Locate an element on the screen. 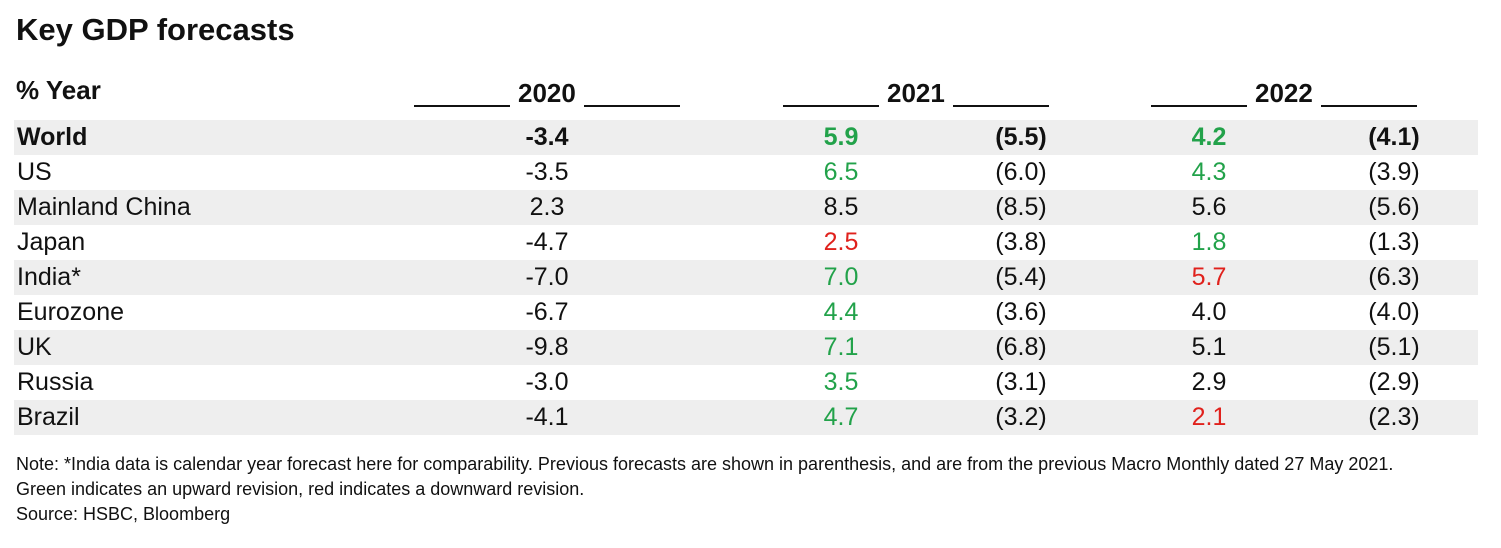 Image resolution: width=1501 pixels, height=548 pixels. country-cell: World is located at coordinates (52, 137).